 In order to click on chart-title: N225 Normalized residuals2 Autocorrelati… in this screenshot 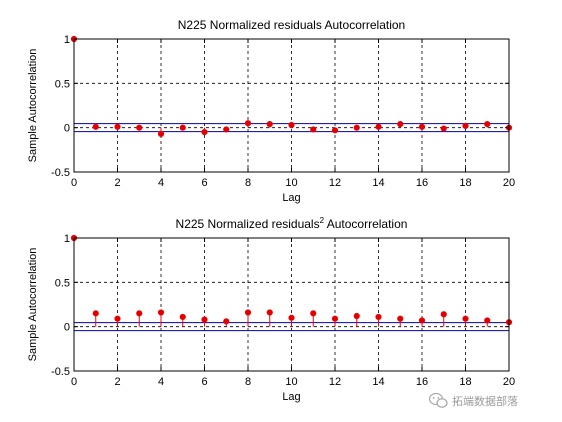, I will do `click(292, 223)`.